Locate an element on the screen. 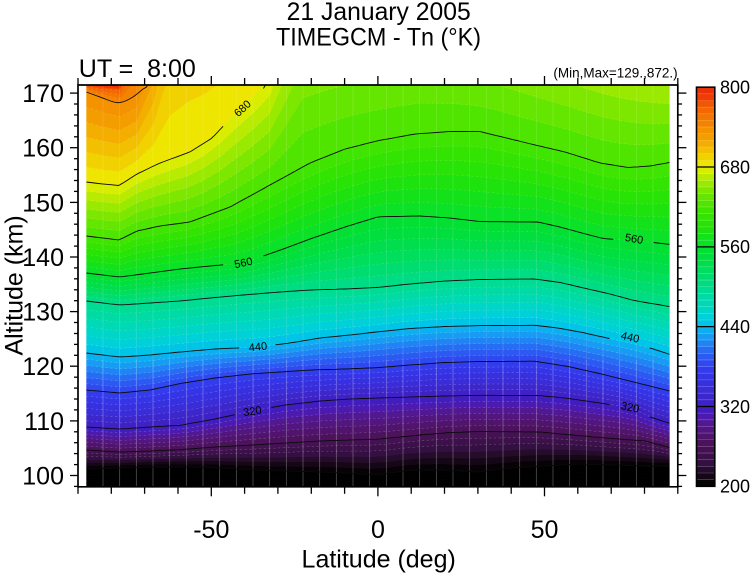  svg-text: 140 is located at coordinates (43, 258).